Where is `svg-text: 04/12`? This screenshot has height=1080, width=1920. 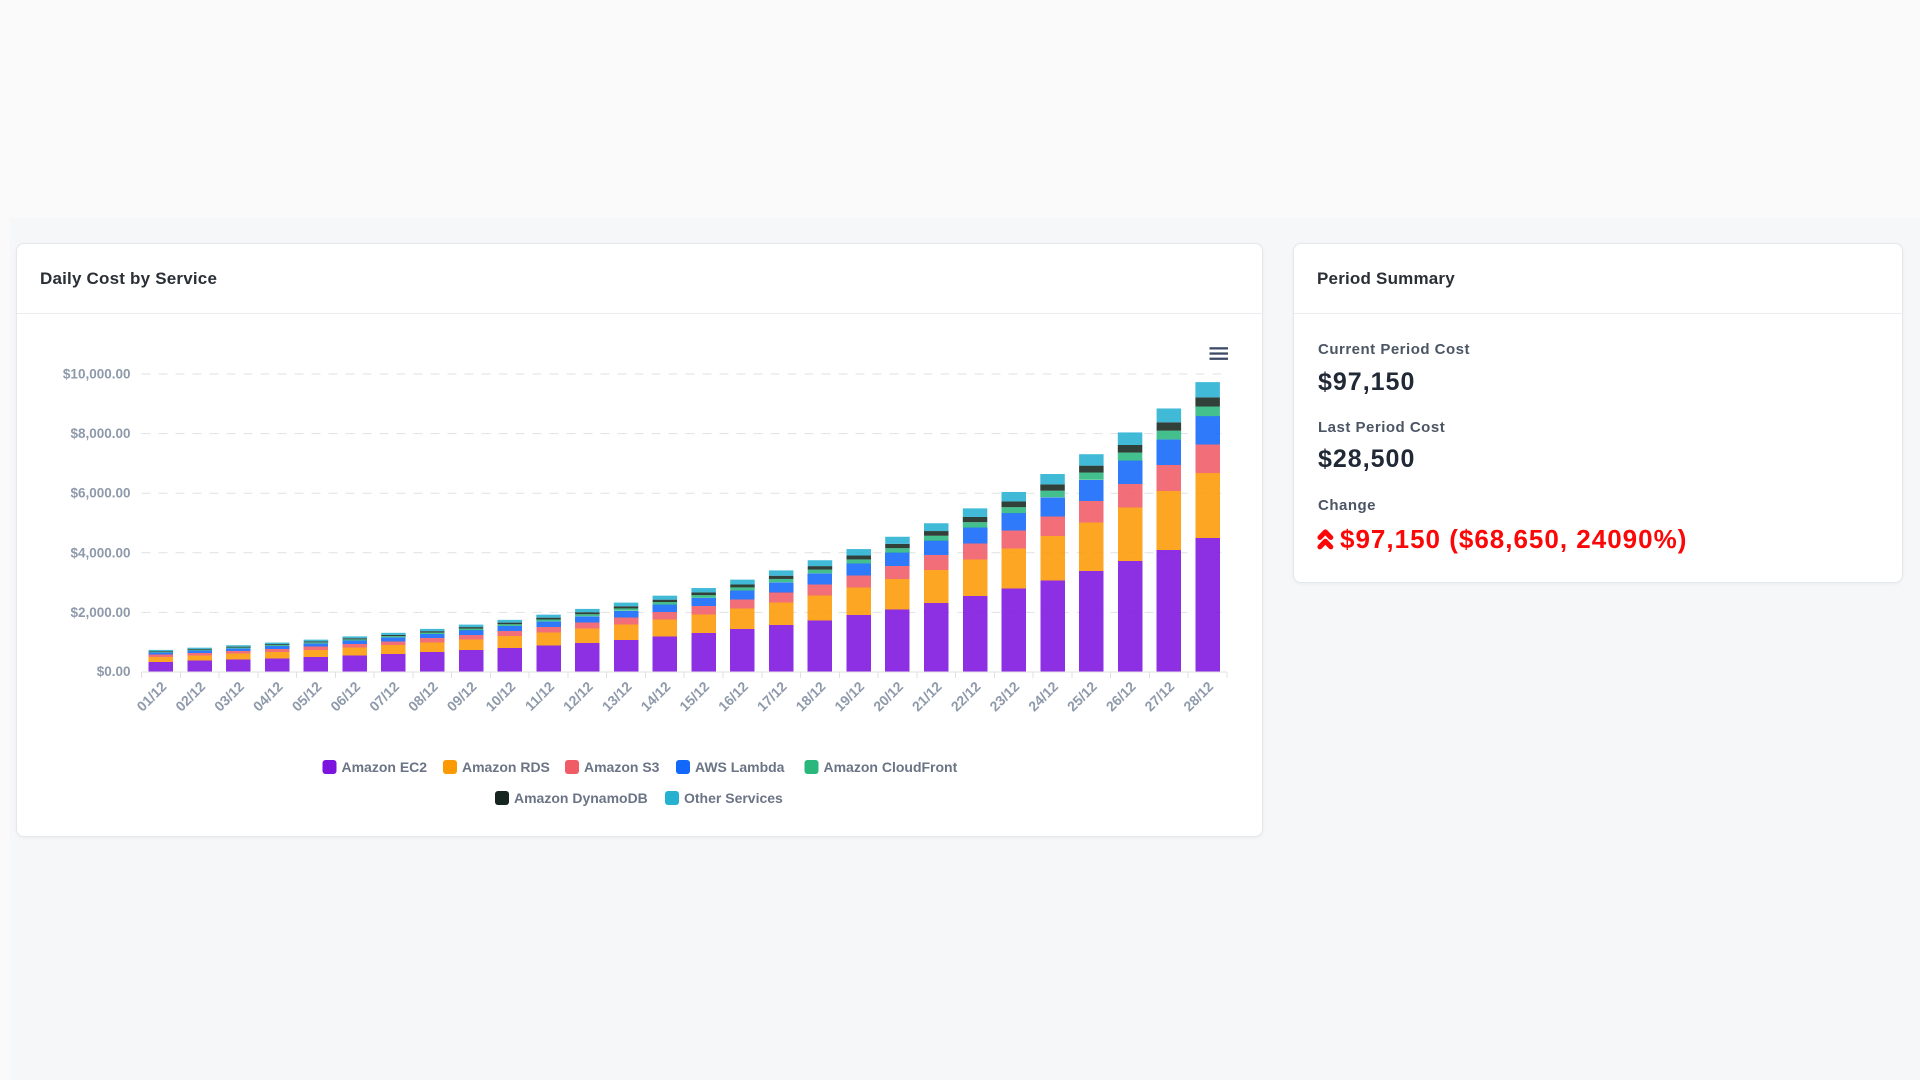 svg-text: 04/12 is located at coordinates (268, 696).